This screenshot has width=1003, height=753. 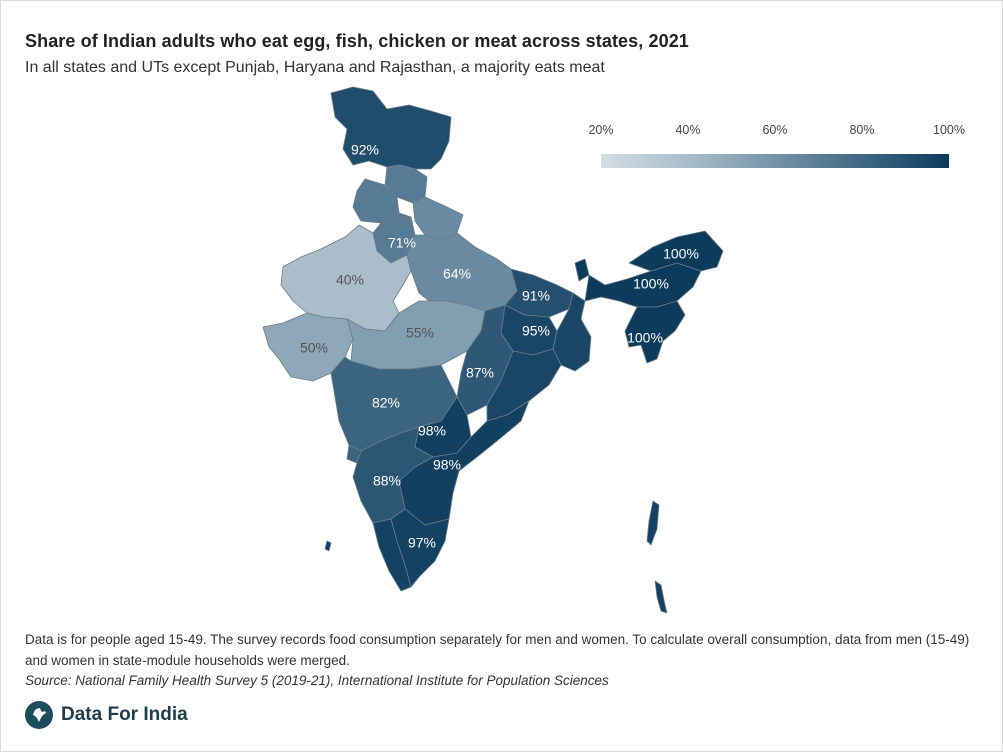 I want to click on region-bihar, so click(x=539, y=293).